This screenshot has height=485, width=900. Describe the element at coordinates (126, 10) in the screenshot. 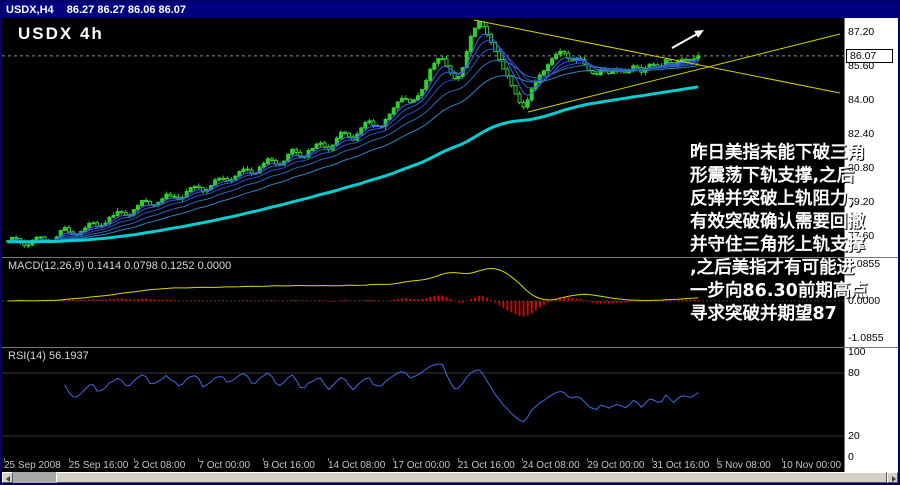

I see `titlebar-quotes: 86.27 86.27 86.06 86.07` at that location.